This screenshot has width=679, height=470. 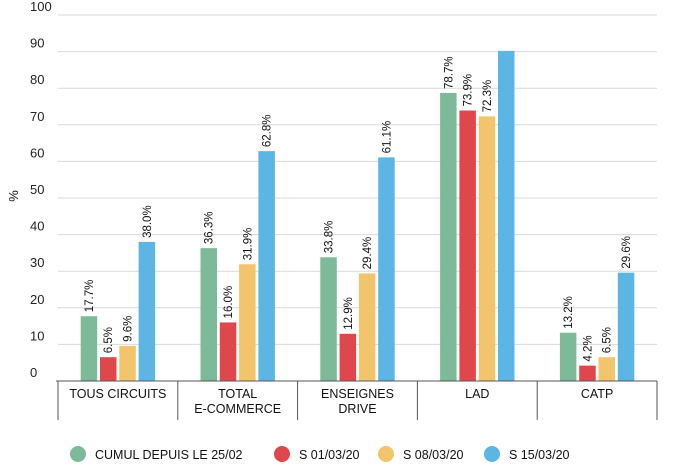 What do you see at coordinates (329, 455) in the screenshot?
I see `legend-label: S 01/03/20` at bounding box center [329, 455].